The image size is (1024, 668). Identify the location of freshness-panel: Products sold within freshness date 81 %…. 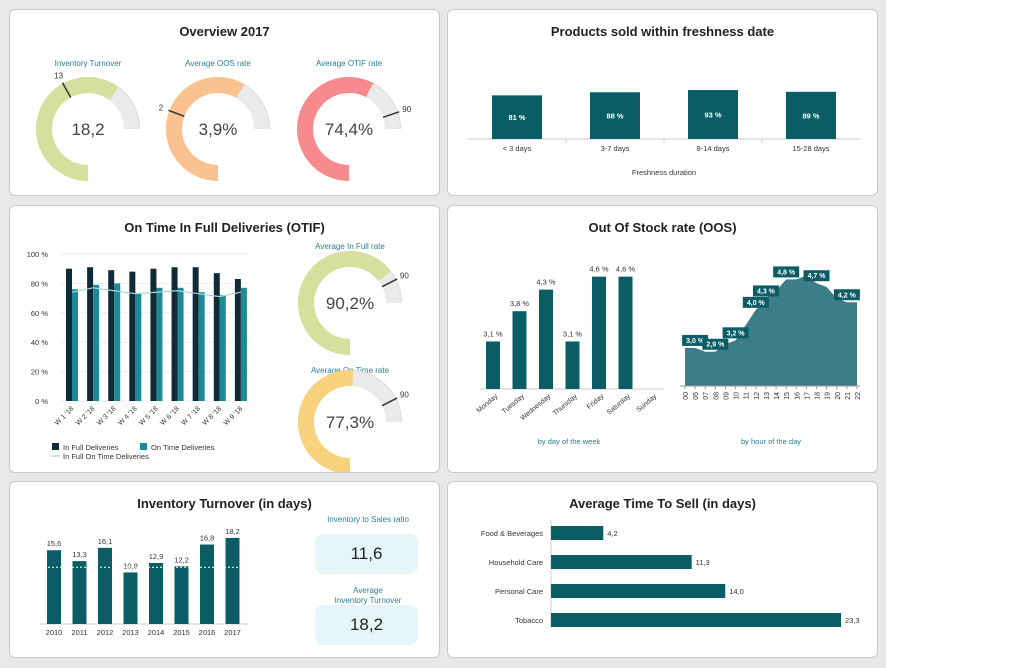
(662, 102).